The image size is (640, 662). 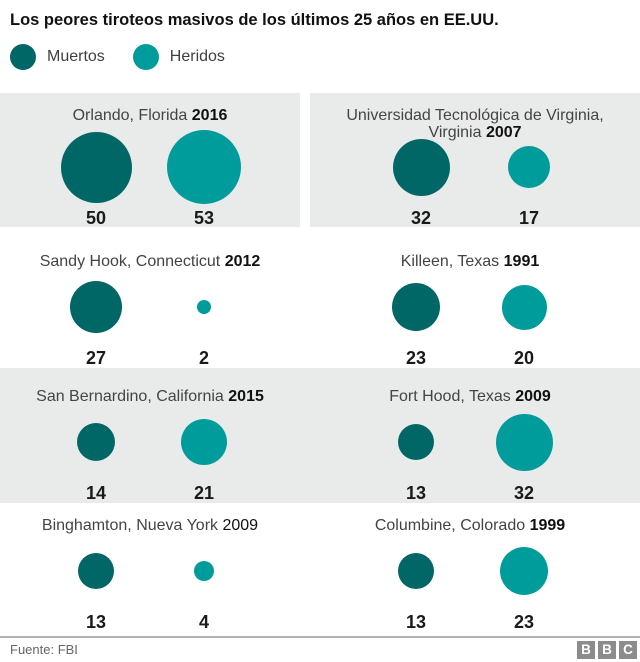 I want to click on heridos-group: 32, so click(x=524, y=455).